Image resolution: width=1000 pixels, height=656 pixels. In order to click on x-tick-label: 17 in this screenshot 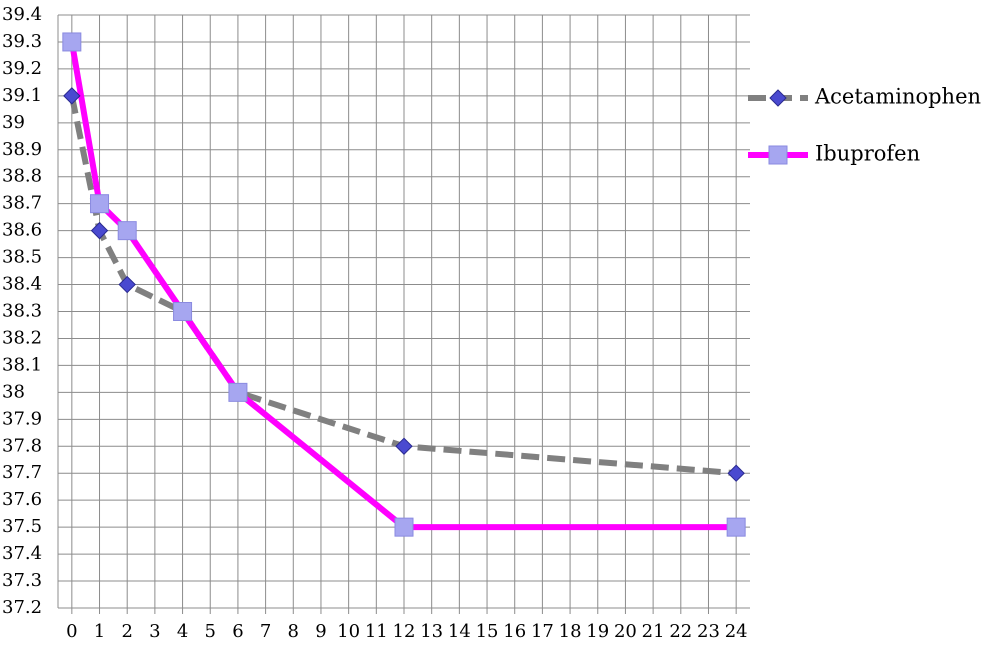, I will do `click(542, 631)`.